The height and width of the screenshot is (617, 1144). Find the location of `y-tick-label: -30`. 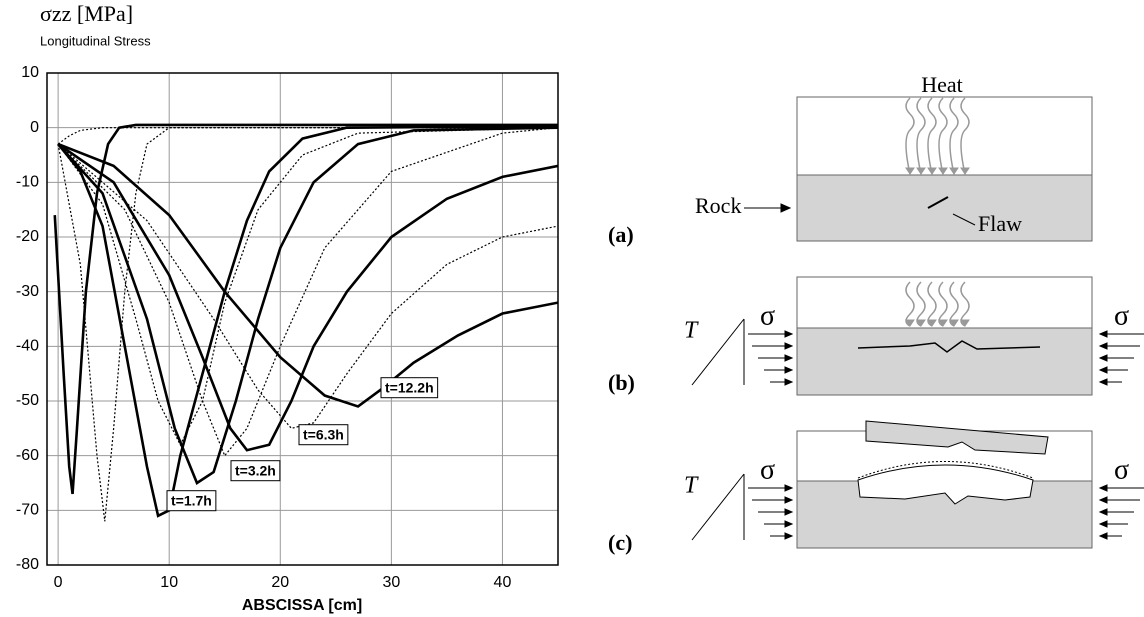

y-tick-label: -30 is located at coordinates (27, 291).